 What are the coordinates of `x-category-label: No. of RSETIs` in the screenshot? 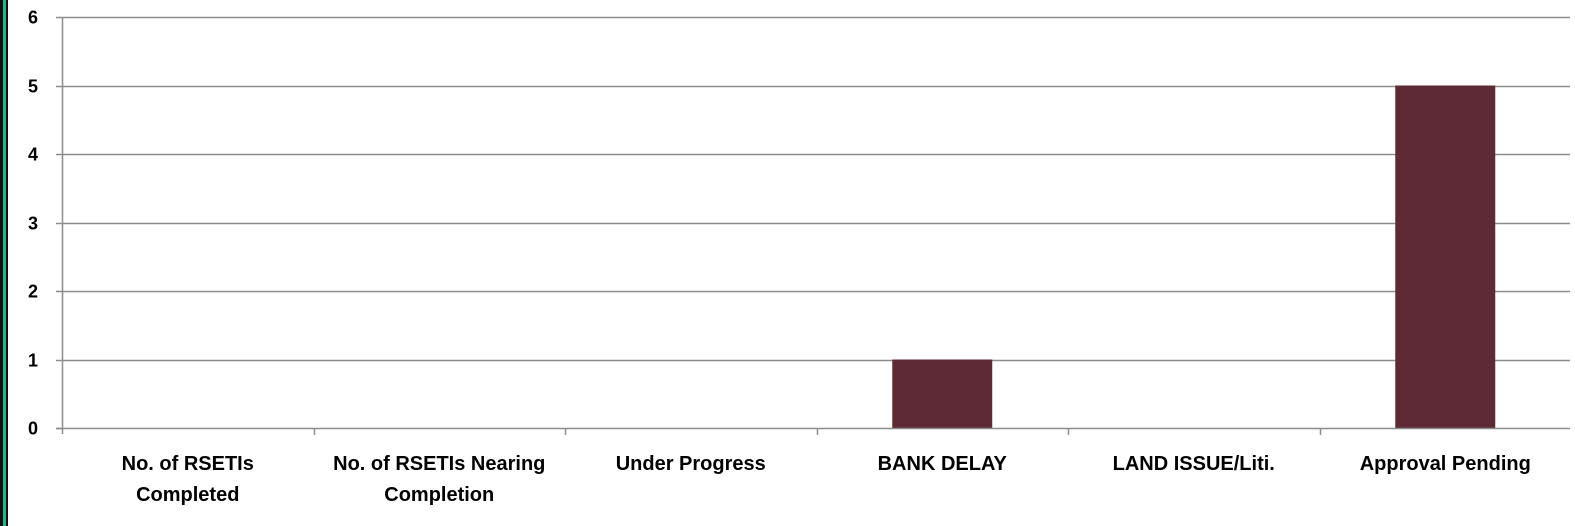 It's located at (188, 464).